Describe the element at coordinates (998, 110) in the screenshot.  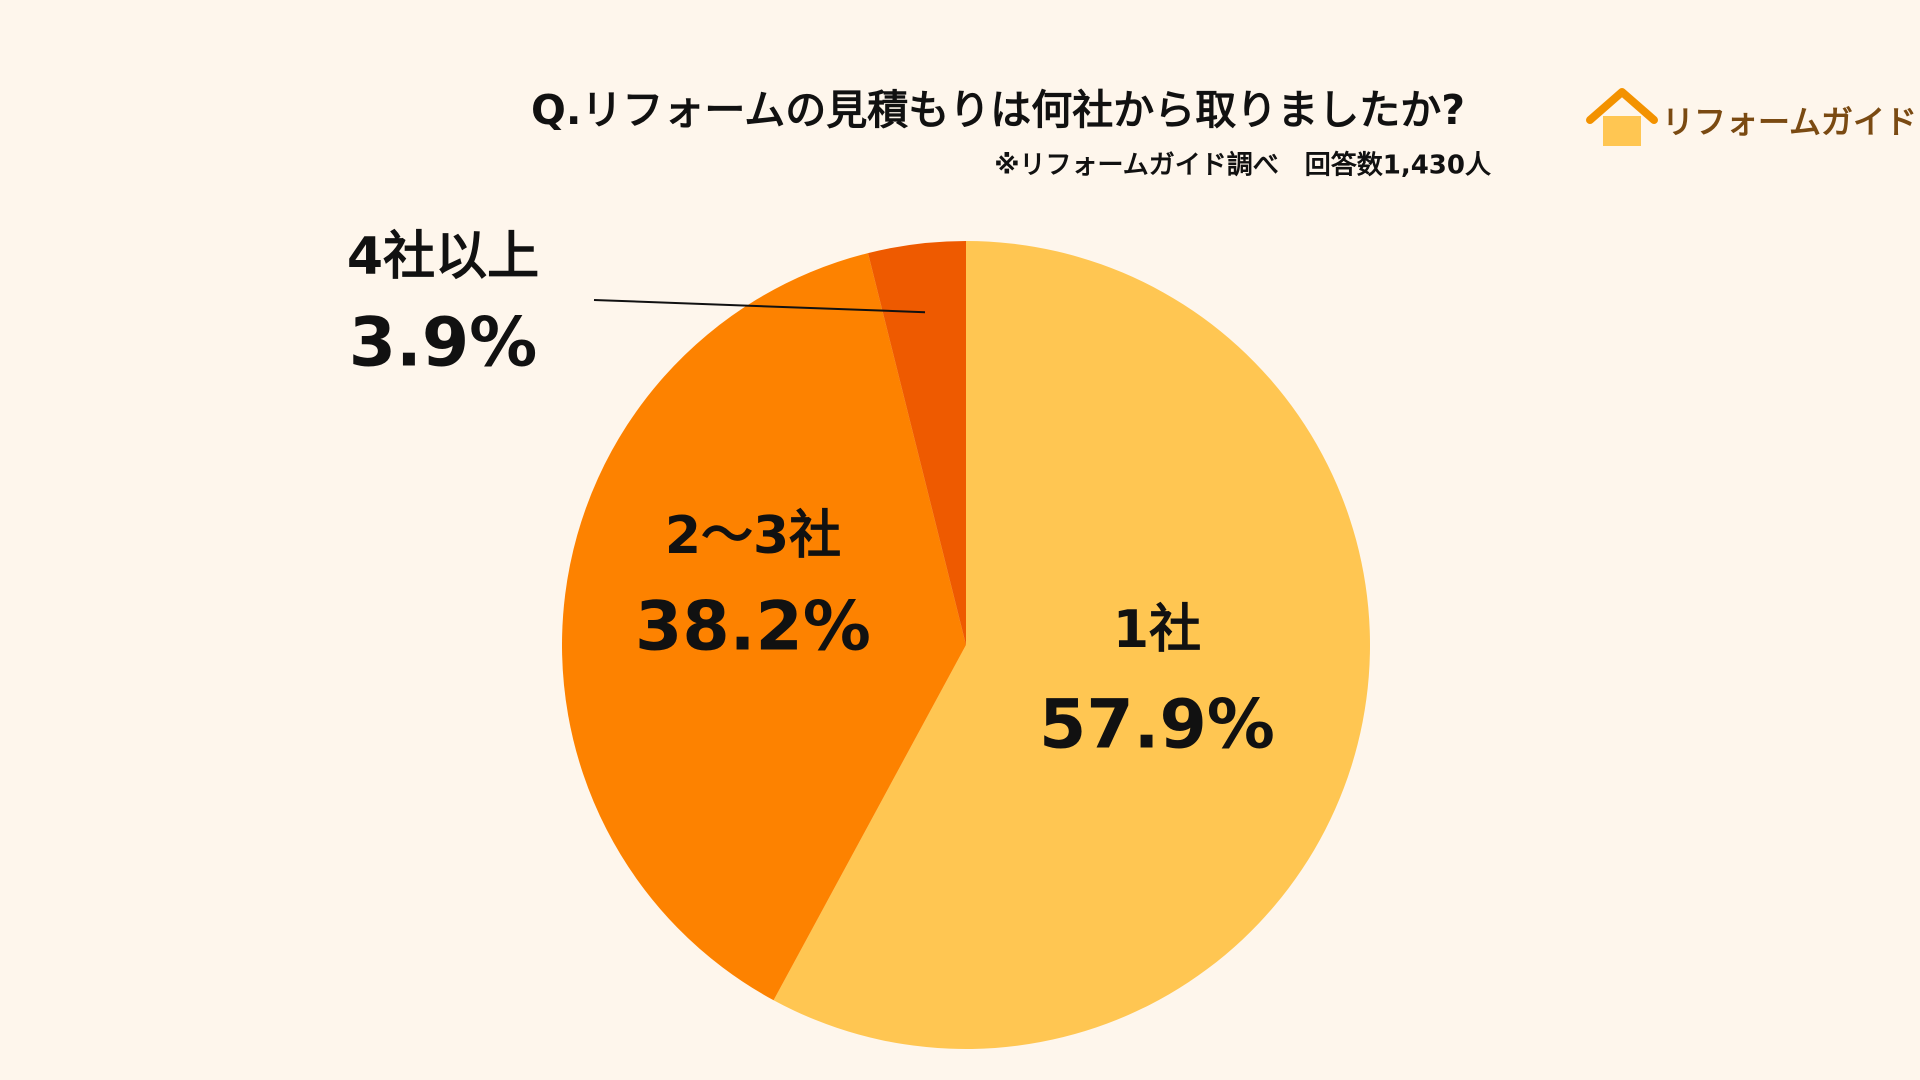
I see `chart-title: Q.リフォームの見積もりは何社から取りましたか?` at that location.